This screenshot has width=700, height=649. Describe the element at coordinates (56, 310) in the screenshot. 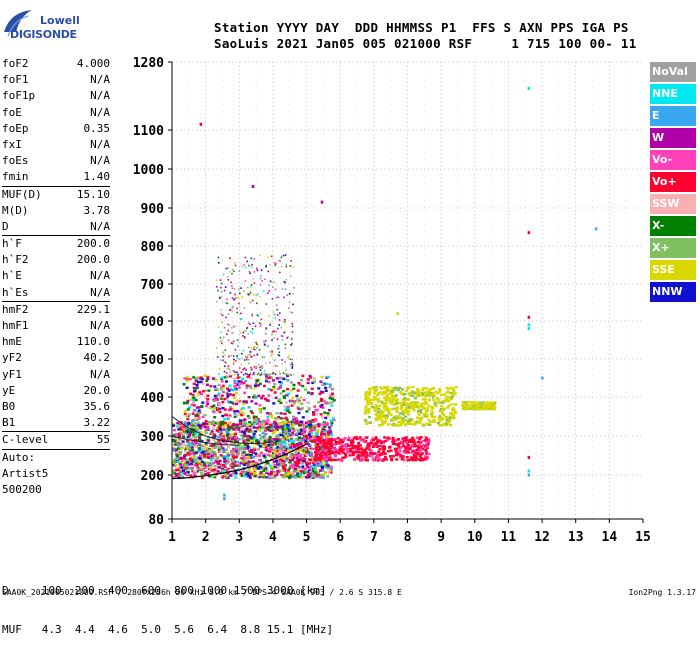

I see `param-row: hmF2 229.1` at that location.